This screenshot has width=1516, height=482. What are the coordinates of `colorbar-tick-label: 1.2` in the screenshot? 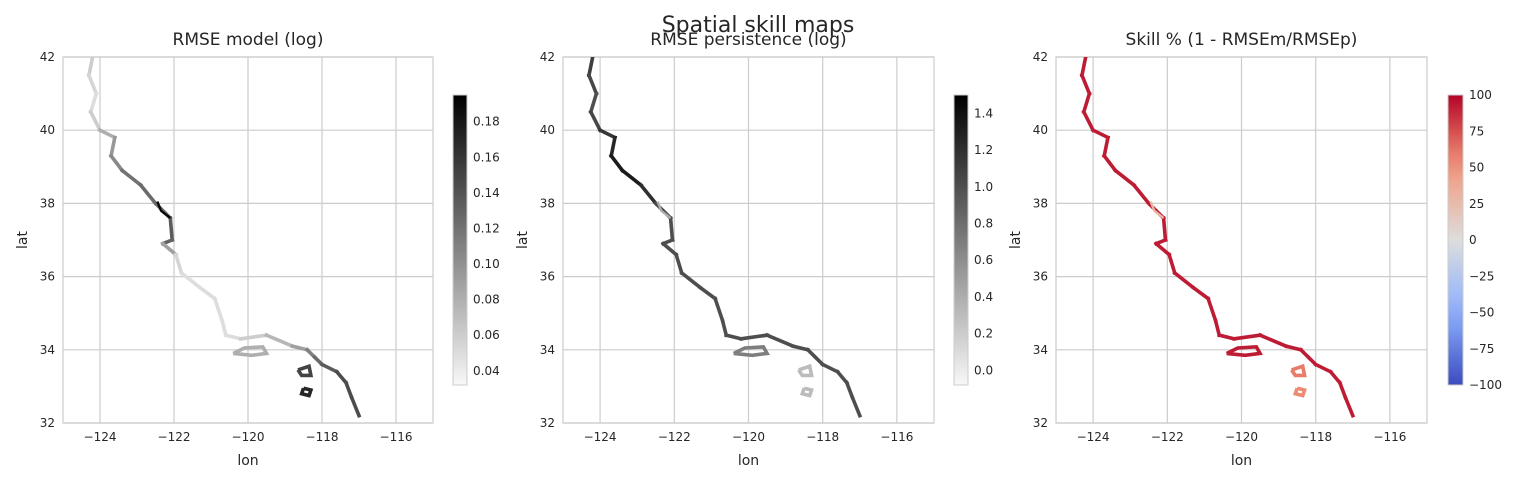 It's located at (983, 150).